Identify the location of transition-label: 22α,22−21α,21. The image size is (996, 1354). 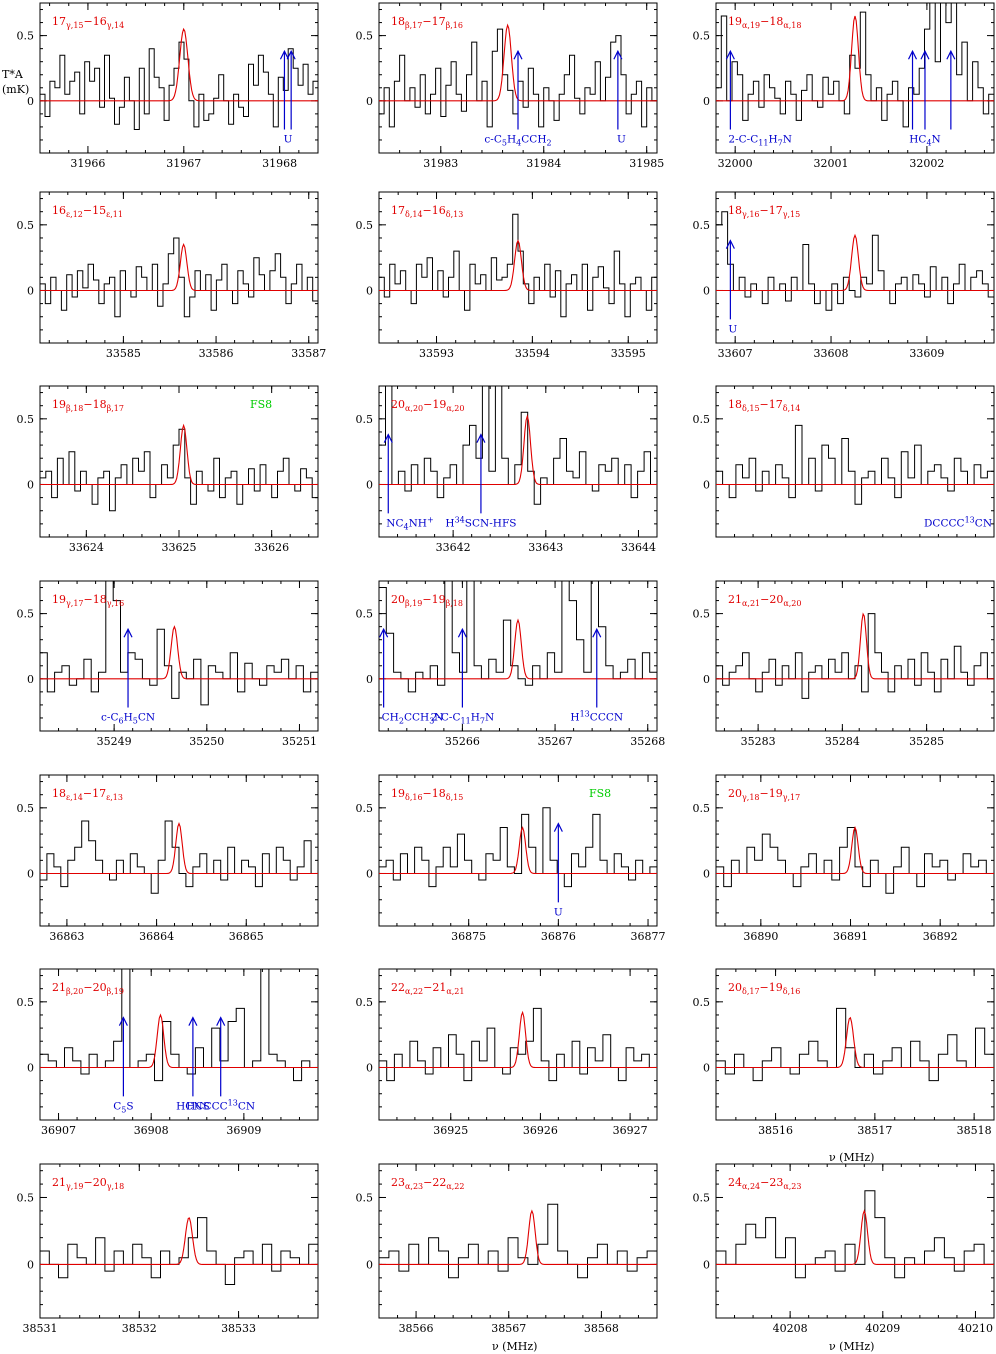
(427, 988).